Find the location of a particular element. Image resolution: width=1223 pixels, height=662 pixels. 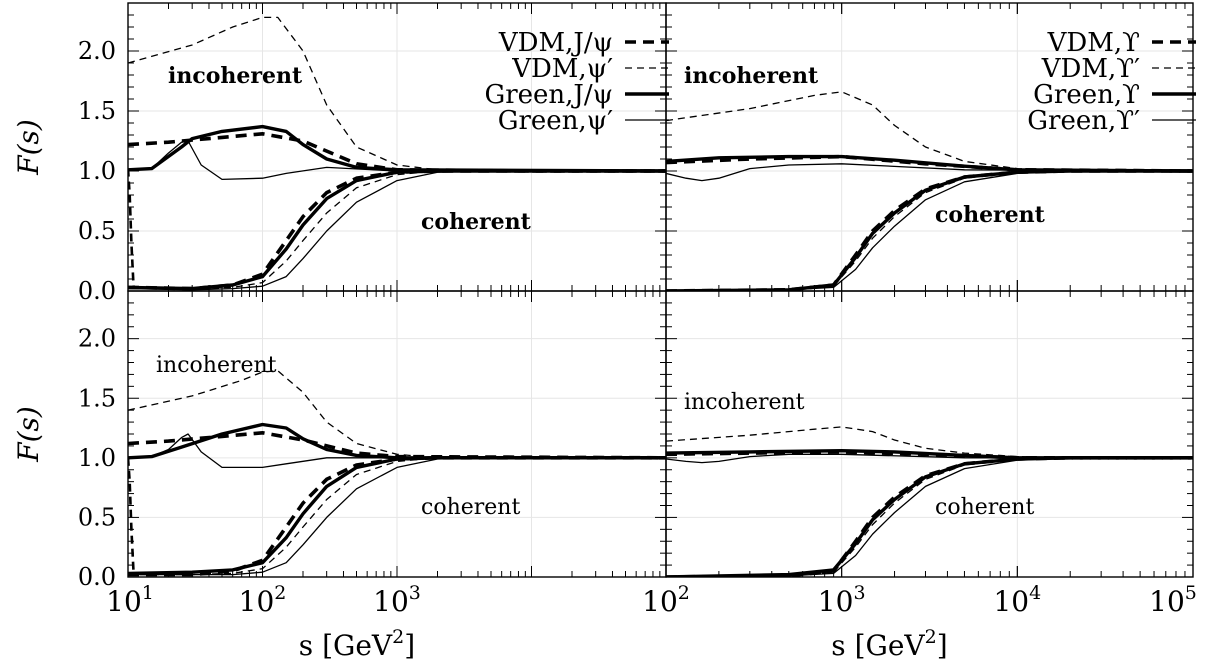

x-tick-label: 10⁴ is located at coordinates (1017, 600).